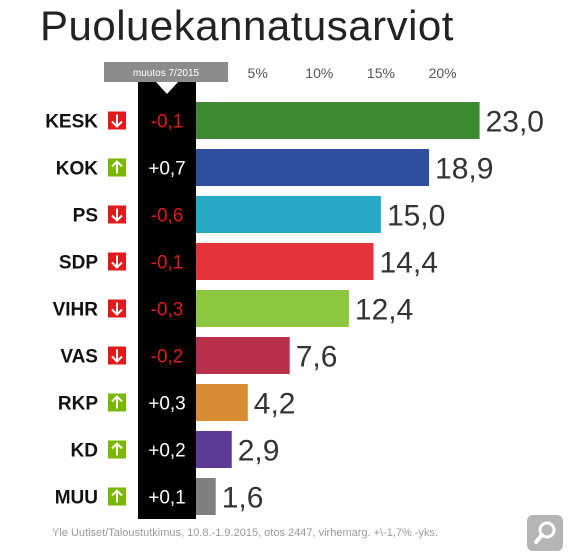 The image size is (579, 557). Describe the element at coordinates (258, 73) in the screenshot. I see `x-tick-label: 5%` at that location.